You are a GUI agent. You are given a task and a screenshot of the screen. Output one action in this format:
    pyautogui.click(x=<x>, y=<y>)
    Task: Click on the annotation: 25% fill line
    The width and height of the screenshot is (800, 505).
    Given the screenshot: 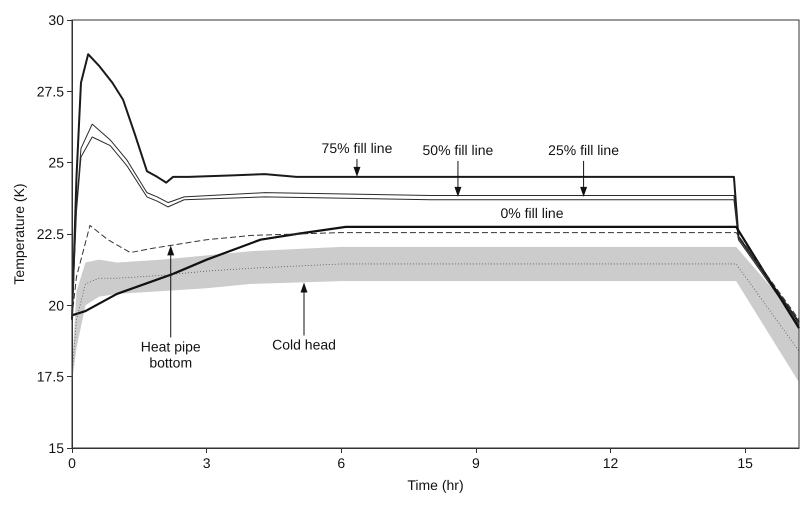 What is the action you would take?
    pyautogui.click(x=584, y=150)
    